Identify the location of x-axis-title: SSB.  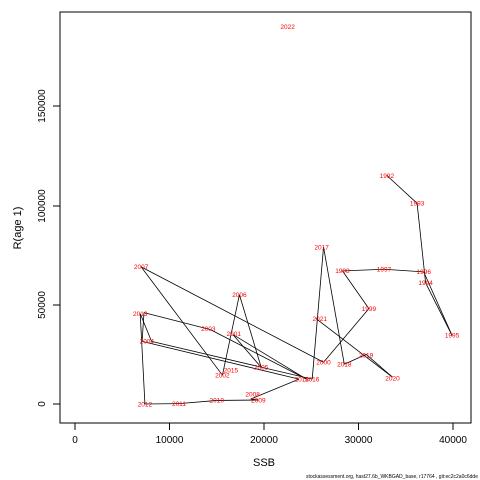
(264, 463).